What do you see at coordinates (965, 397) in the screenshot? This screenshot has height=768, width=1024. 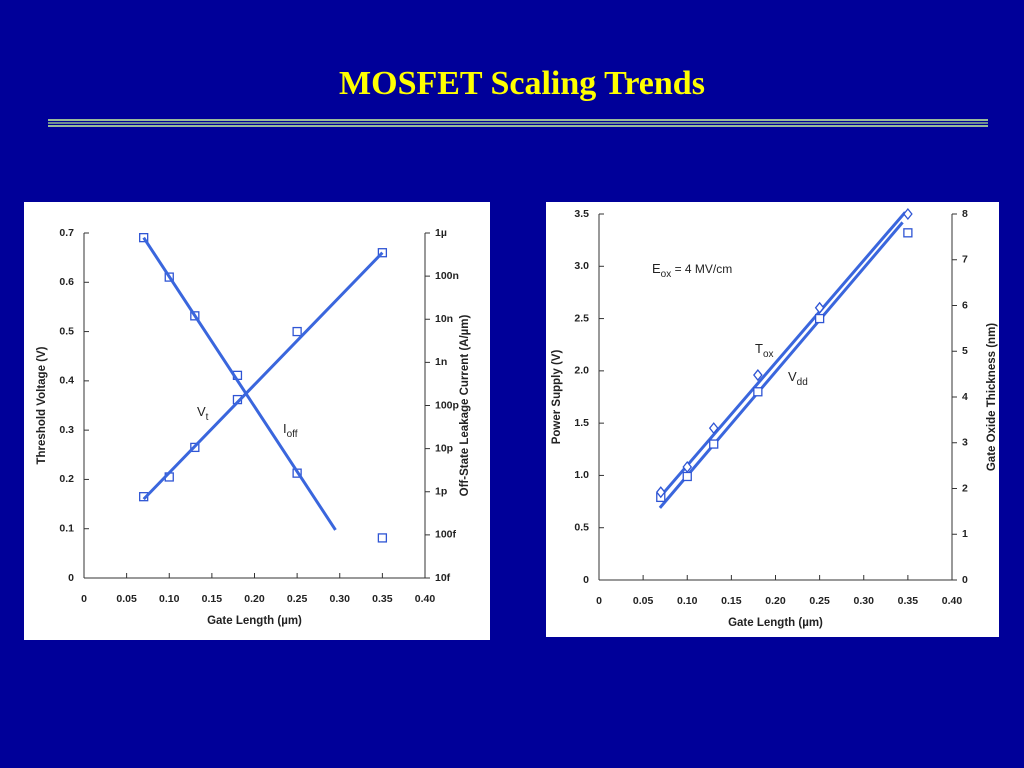 I see `y2-tick-label: 4` at bounding box center [965, 397].